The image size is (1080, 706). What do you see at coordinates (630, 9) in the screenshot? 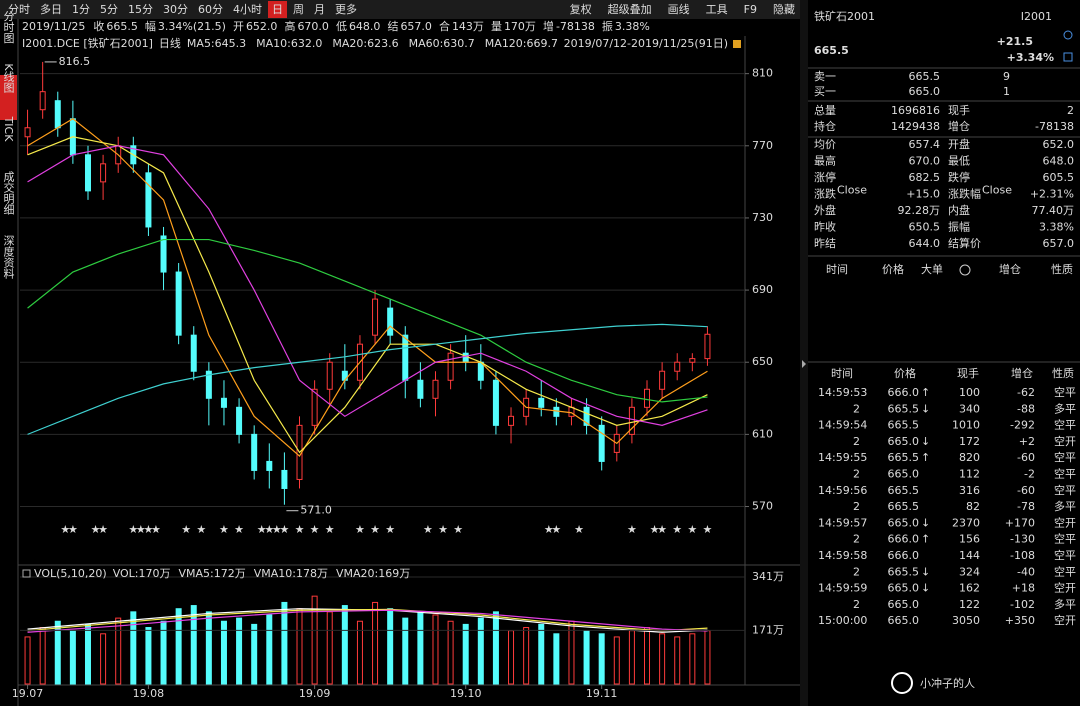
I see `toolbar-tab: 超级叠加` at bounding box center [630, 9].